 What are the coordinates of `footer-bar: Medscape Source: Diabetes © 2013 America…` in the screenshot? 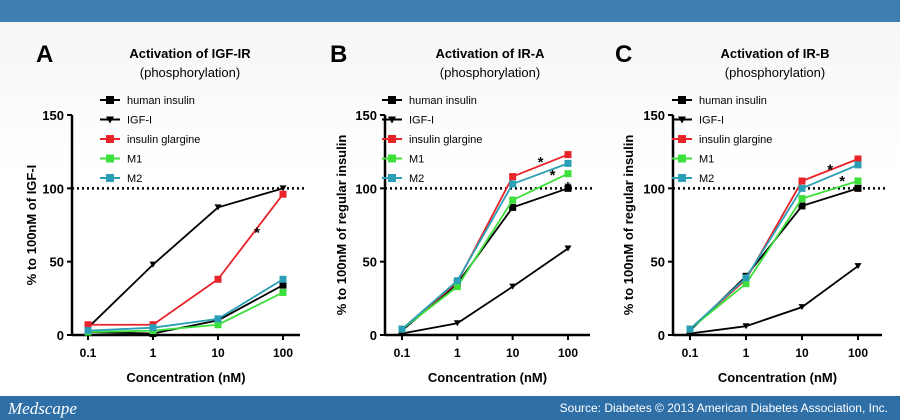 It's located at (450, 408).